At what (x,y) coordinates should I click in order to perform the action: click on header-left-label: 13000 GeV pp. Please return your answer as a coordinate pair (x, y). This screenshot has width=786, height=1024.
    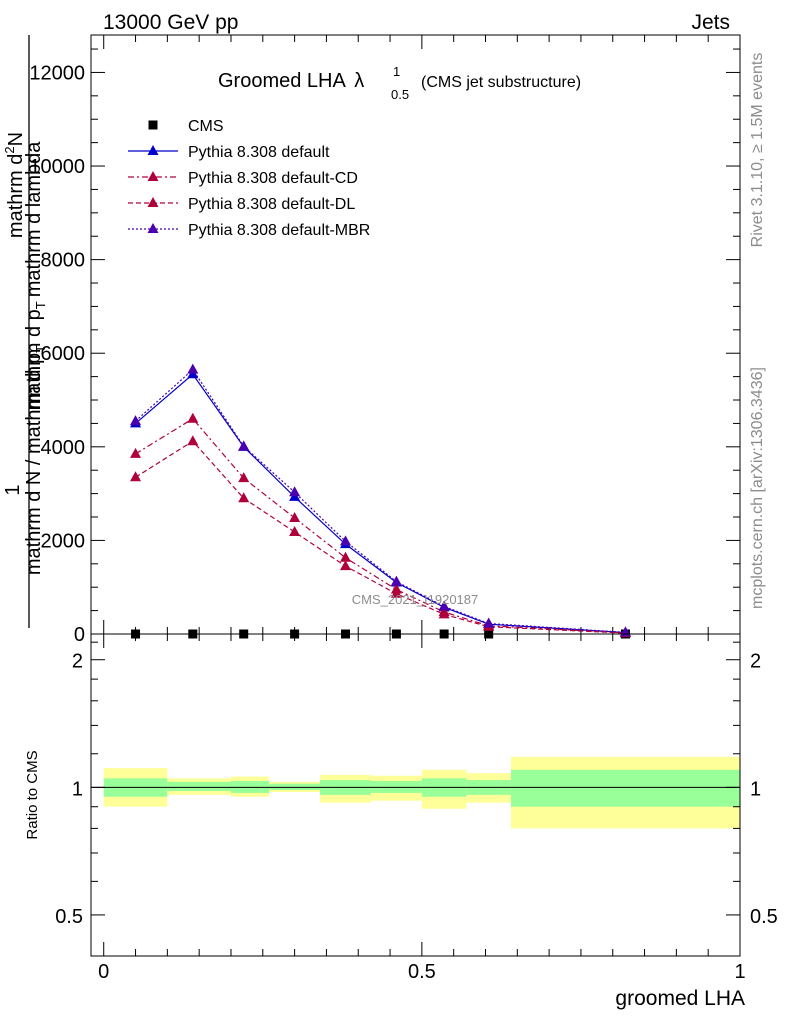
    Looking at the image, I should click on (170, 22).